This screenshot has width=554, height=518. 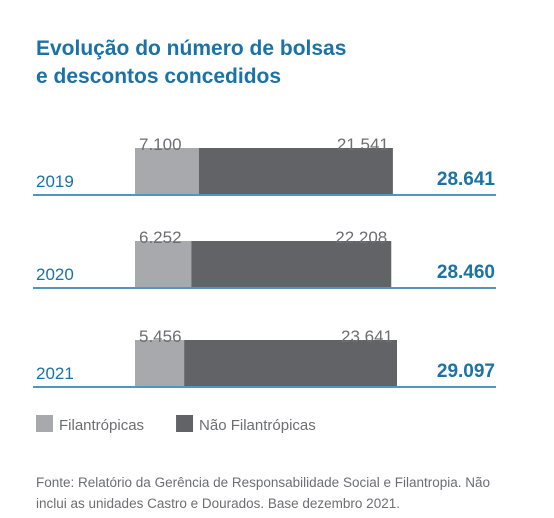 What do you see at coordinates (257, 425) in the screenshot?
I see `legend-label: Não Filantrópicas` at bounding box center [257, 425].